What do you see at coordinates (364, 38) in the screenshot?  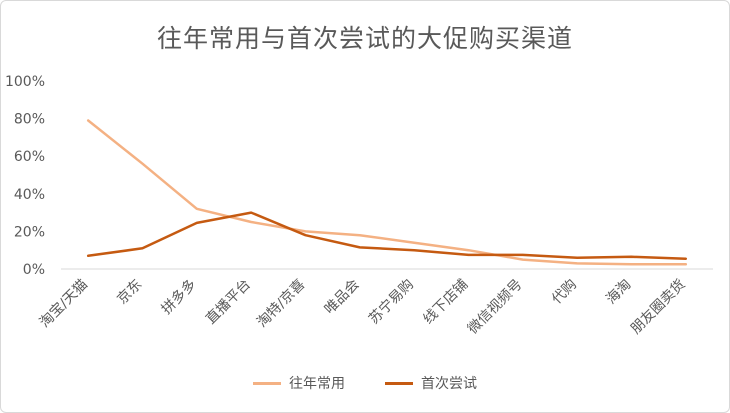 I see `chart-title: 往年常用与首次尝试的大促购买渠道` at bounding box center [364, 38].